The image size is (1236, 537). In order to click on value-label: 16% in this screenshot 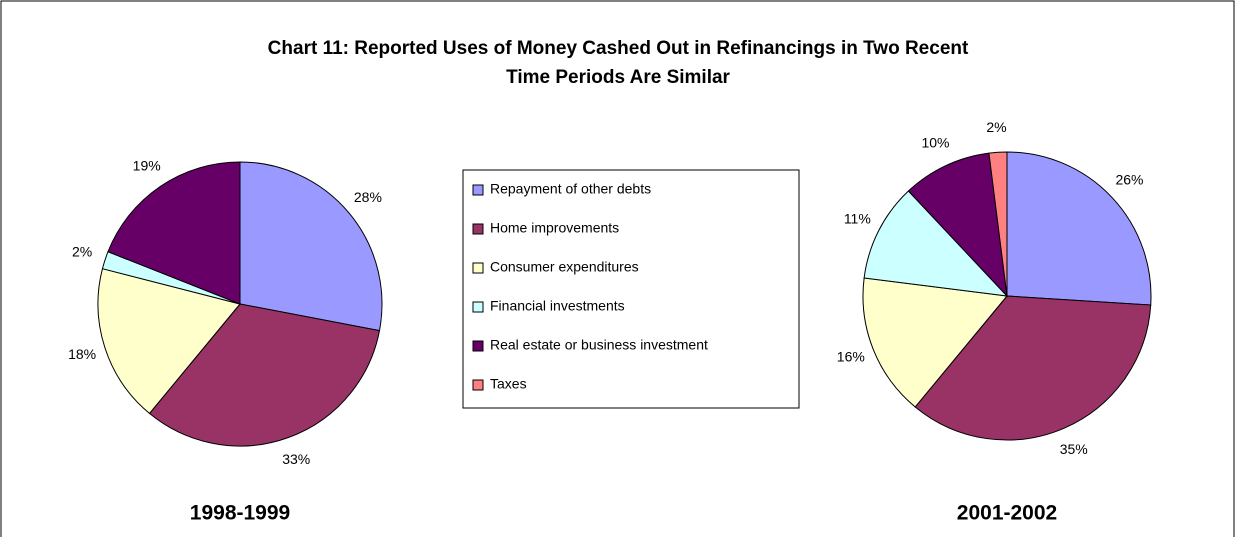, I will do `click(851, 357)`.